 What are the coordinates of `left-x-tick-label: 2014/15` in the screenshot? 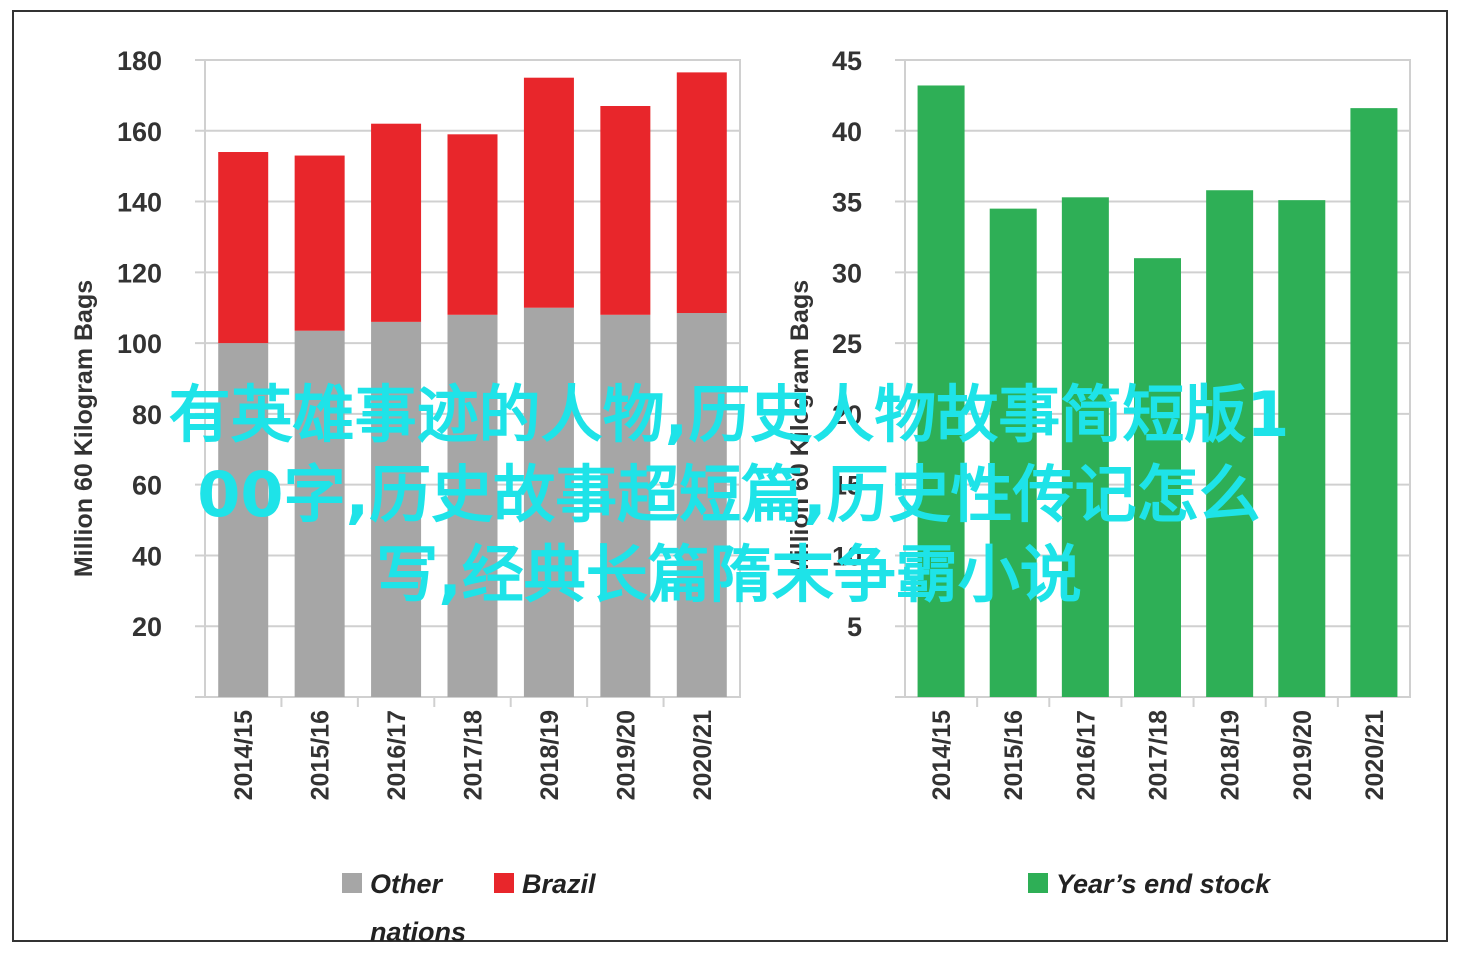 It's located at (244, 755).